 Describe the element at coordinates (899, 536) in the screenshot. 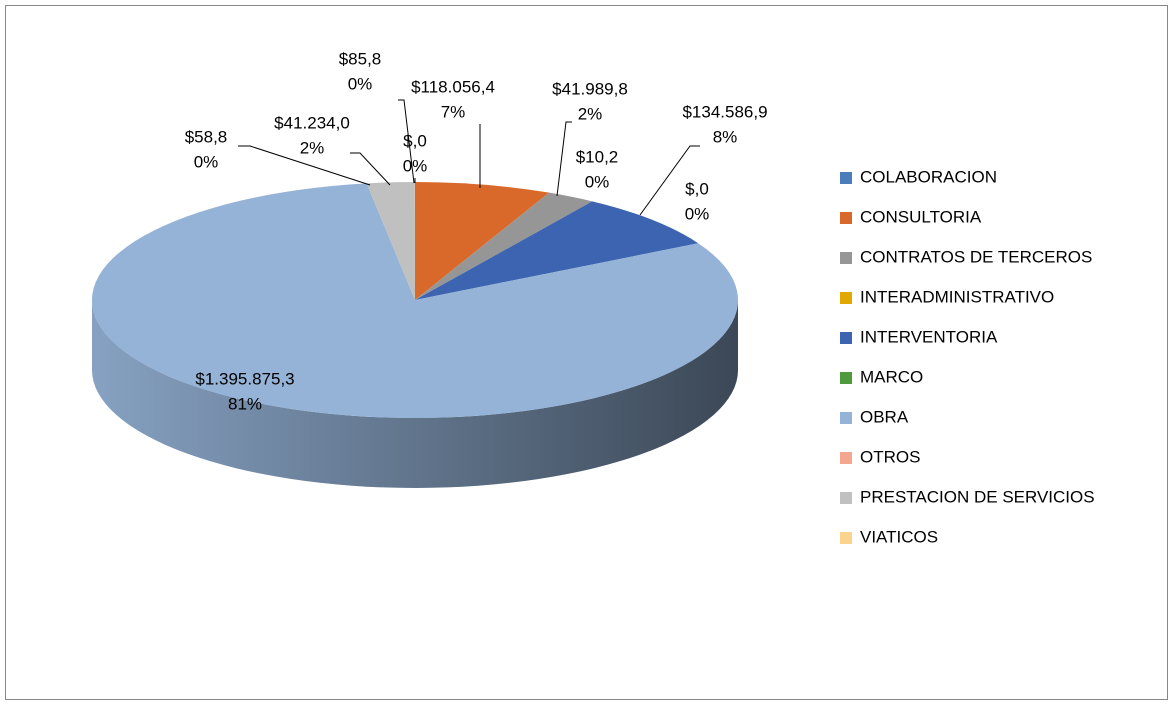

I see `legend-label: VIATICOS` at that location.